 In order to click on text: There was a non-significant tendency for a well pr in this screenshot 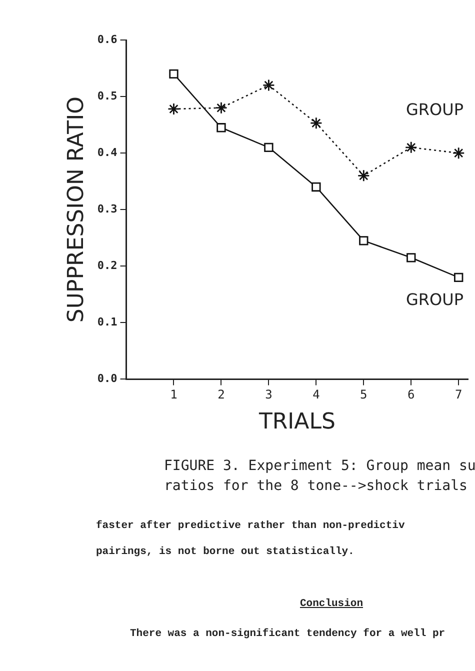, I will do `click(287, 634)`.